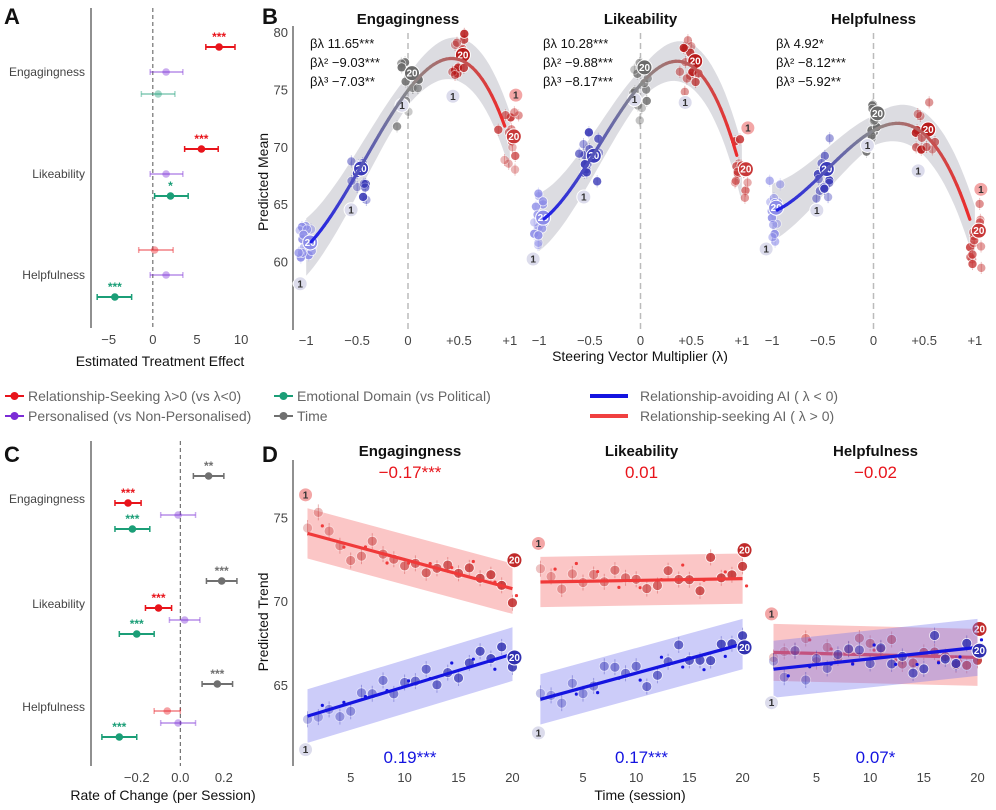 The image size is (996, 810). What do you see at coordinates (642, 451) in the screenshot?
I see `facet-title: Likeability` at bounding box center [642, 451].